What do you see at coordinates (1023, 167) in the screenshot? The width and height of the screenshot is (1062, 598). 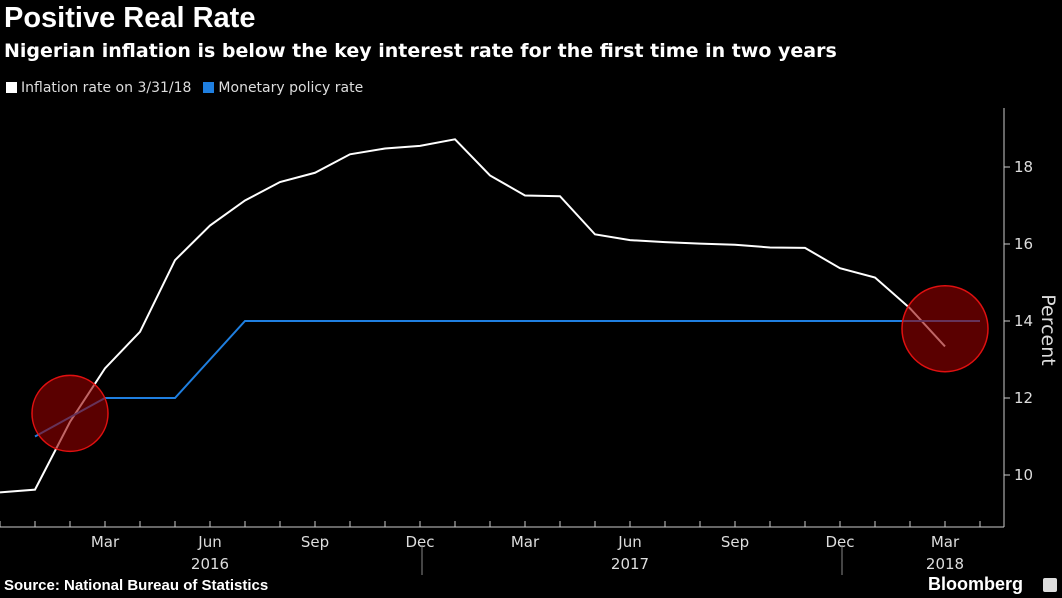 I see `y-tick-label: 18` at bounding box center [1023, 167].